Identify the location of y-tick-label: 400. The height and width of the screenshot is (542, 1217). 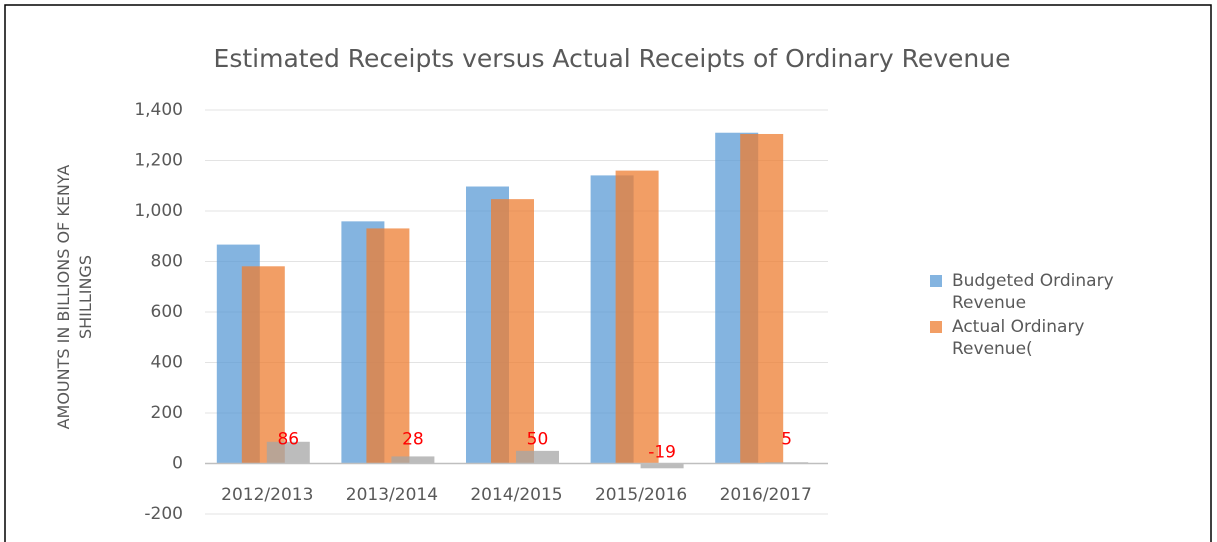
(167, 363).